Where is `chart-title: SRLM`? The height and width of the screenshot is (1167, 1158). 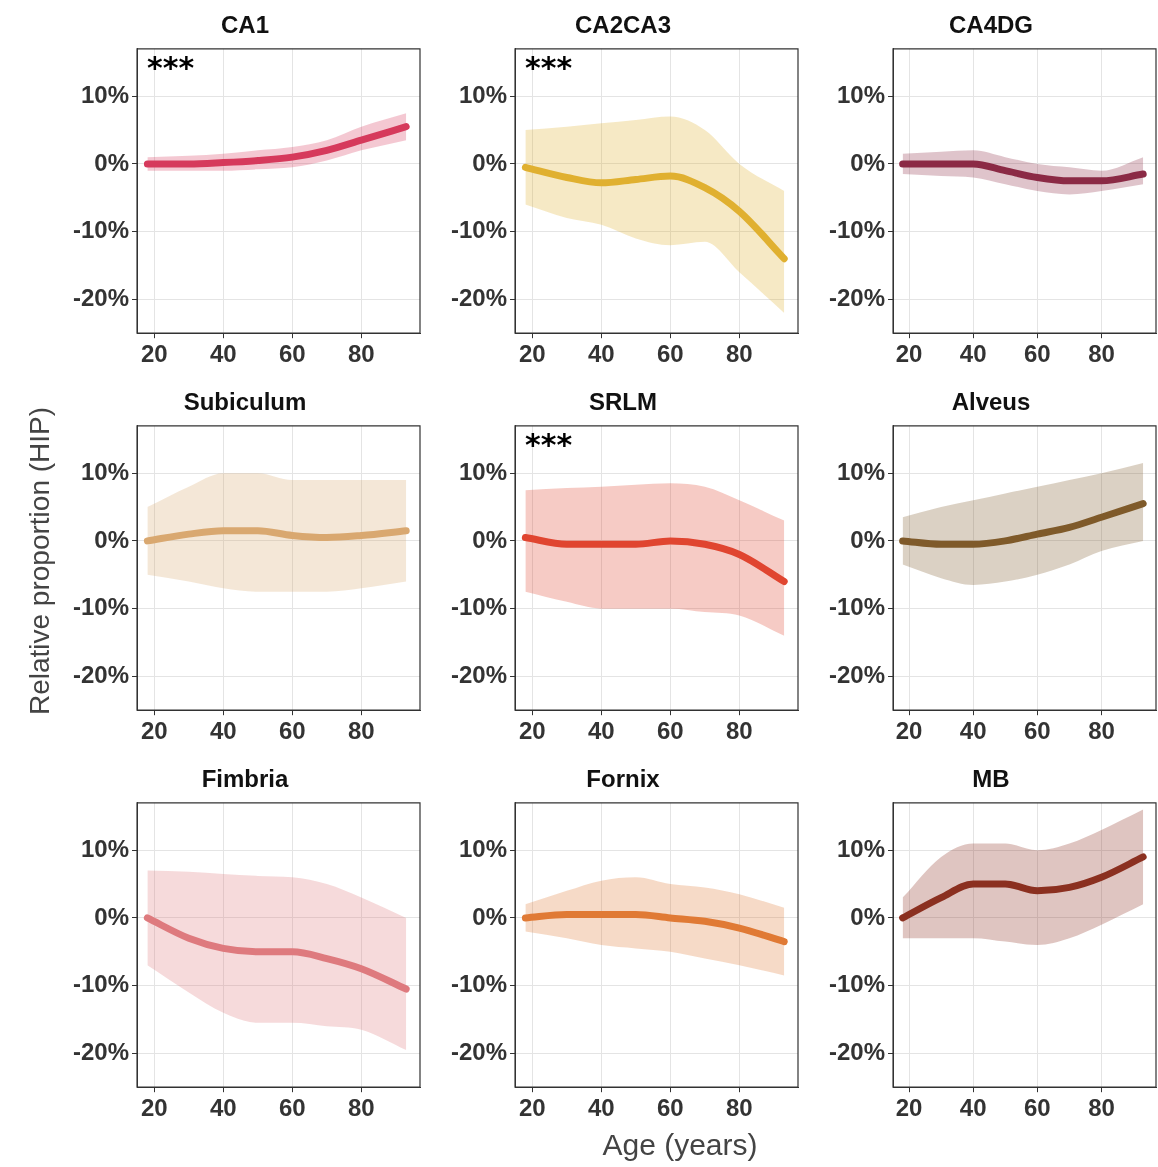
chart-title: SRLM is located at coordinates (623, 402).